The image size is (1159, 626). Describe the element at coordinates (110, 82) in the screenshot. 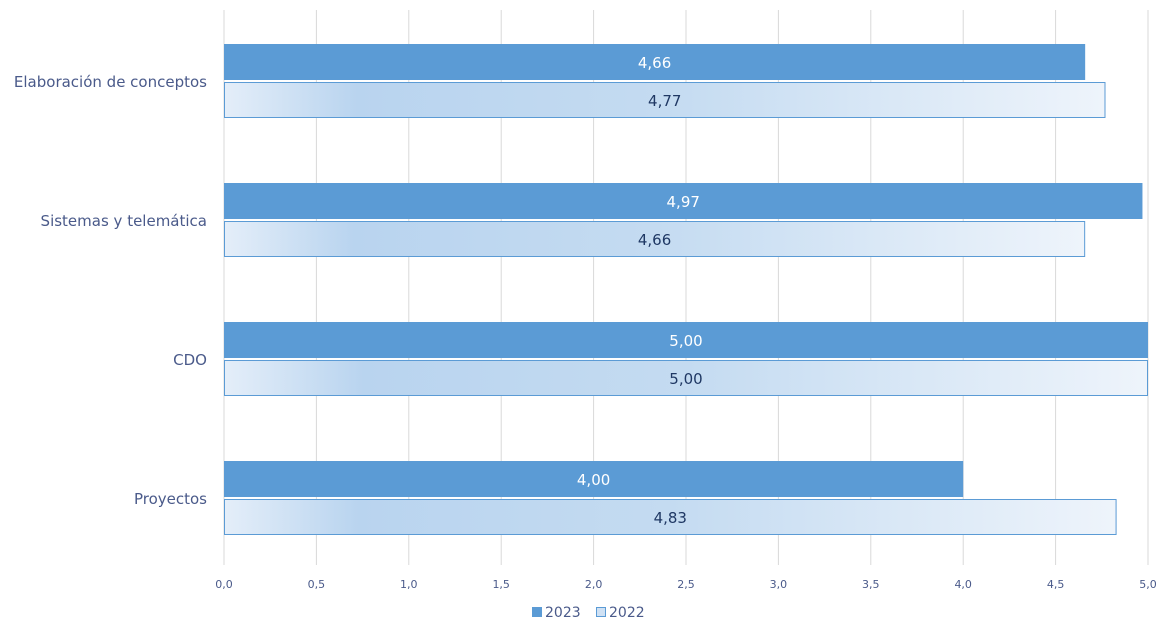

I see `category-label: Elaboración de conceptos` at that location.